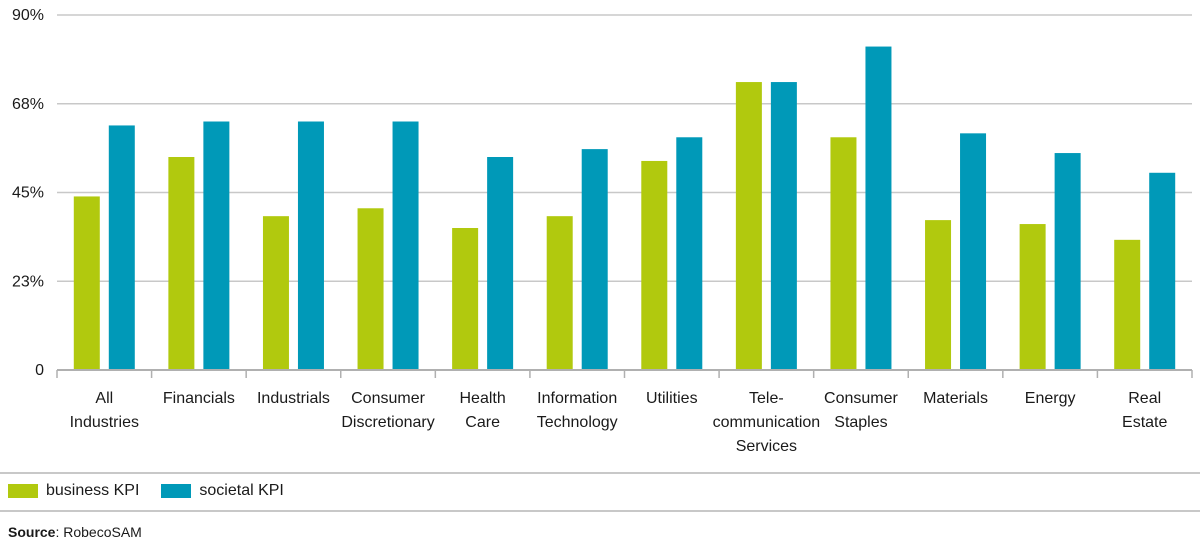 This screenshot has width=1200, height=547. Describe the element at coordinates (672, 398) in the screenshot. I see `x-category-label: Utilities` at that location.